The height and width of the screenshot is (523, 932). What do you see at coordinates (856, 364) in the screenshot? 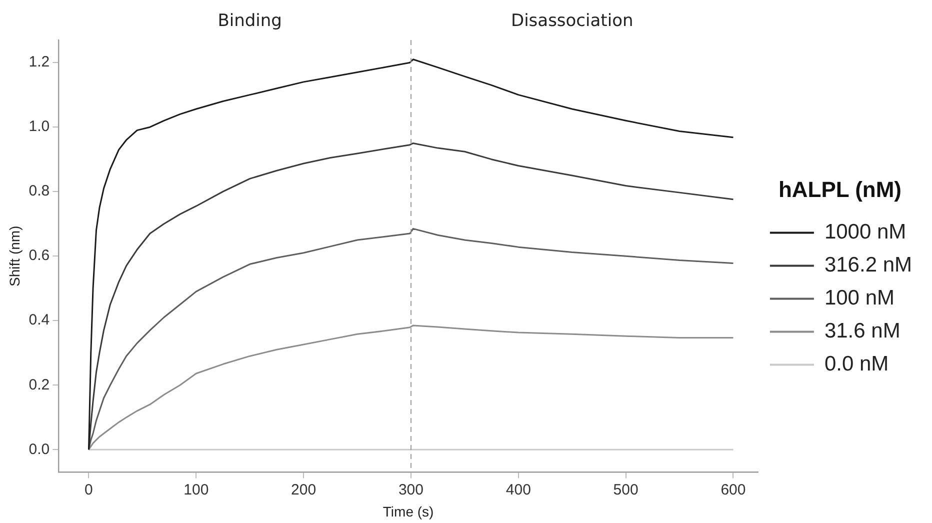
I see `legend-label: 0.0 nM` at bounding box center [856, 364].